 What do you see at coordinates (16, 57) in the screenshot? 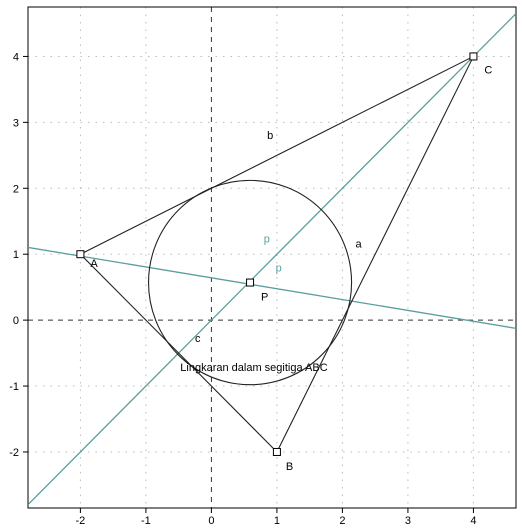
I see `y-tick-label: 4` at bounding box center [16, 57].